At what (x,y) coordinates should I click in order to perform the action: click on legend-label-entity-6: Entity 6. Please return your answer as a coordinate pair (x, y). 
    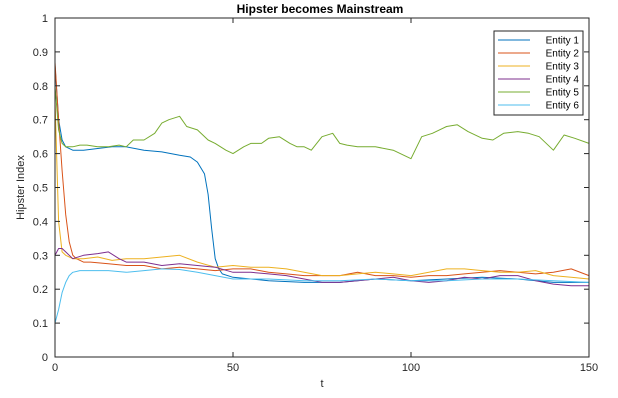
    Looking at the image, I should click on (563, 106).